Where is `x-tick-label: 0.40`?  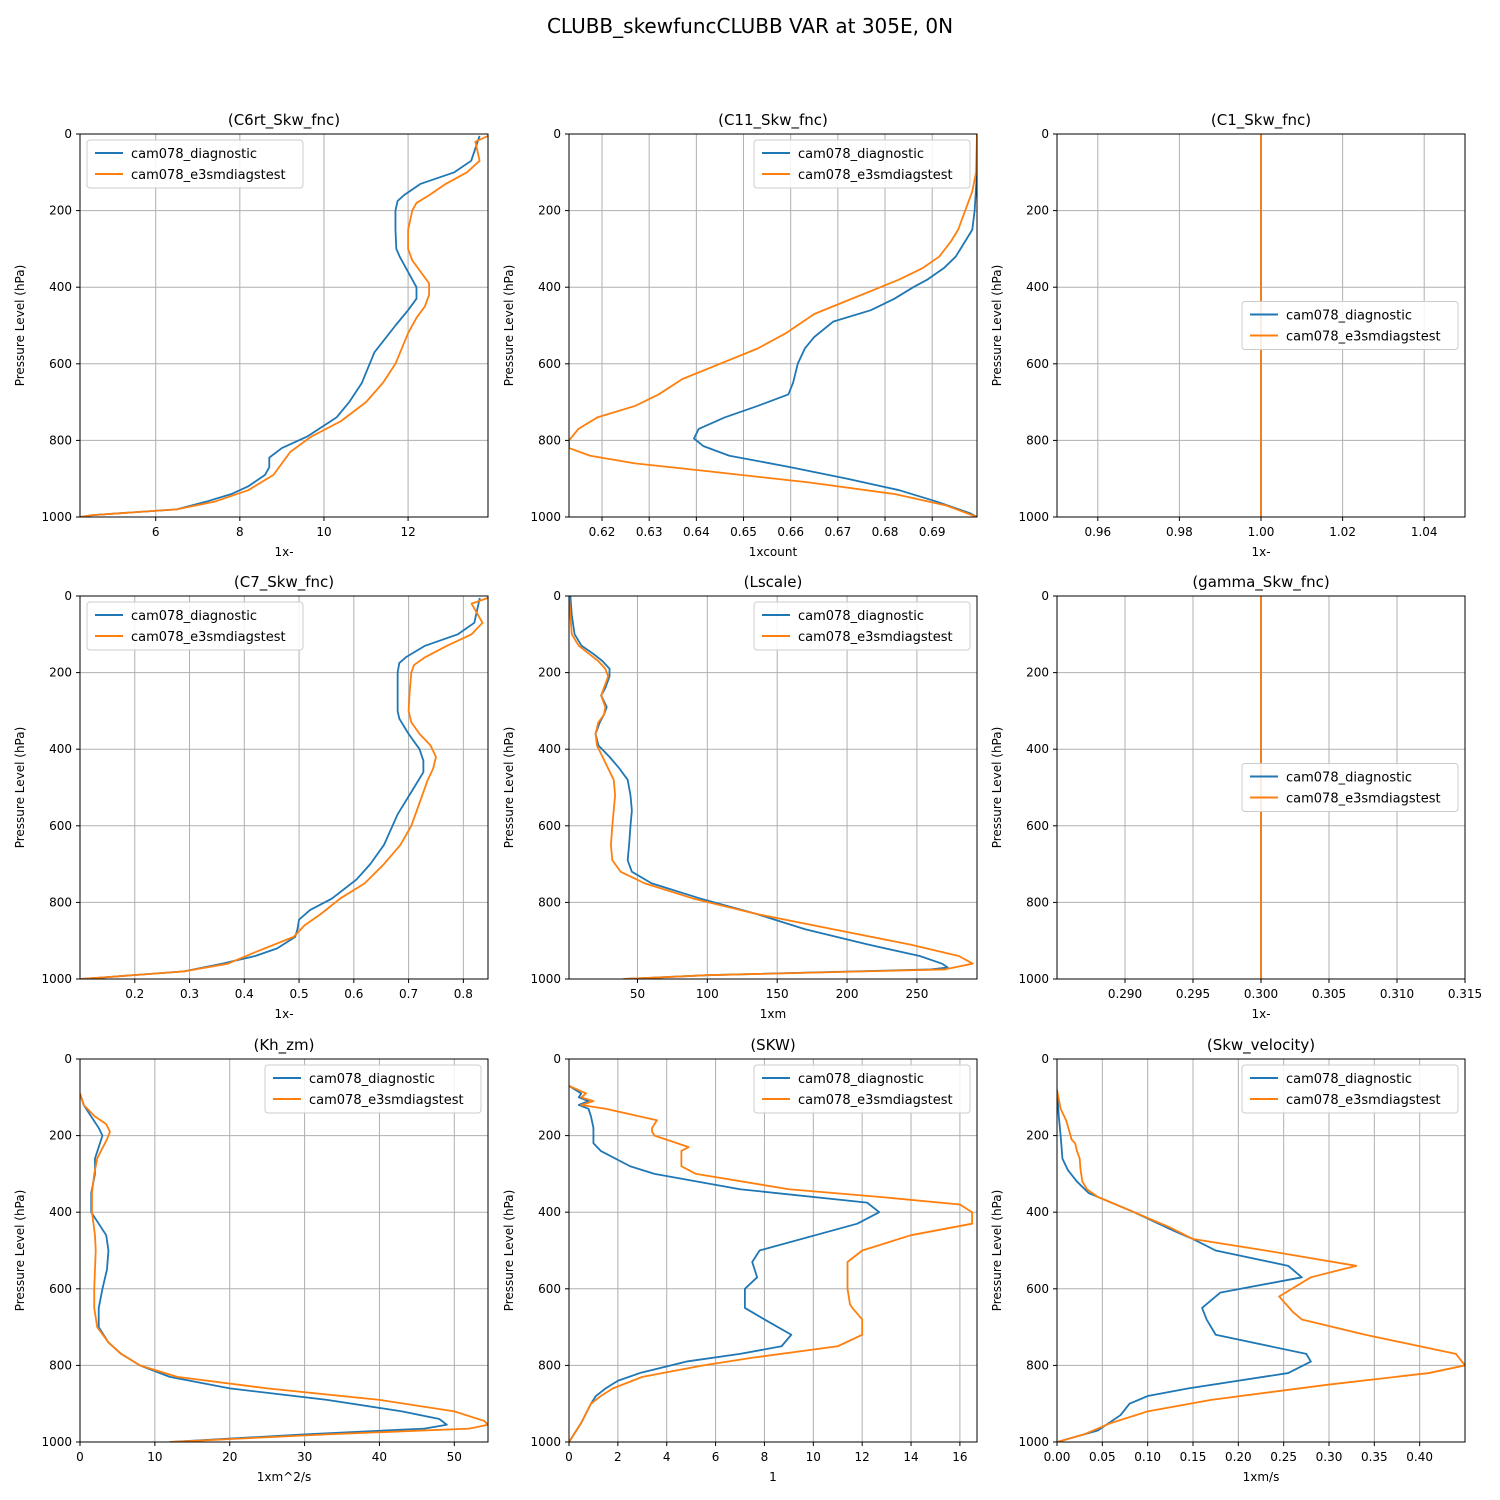 x-tick-label: 0.40 is located at coordinates (1419, 1457).